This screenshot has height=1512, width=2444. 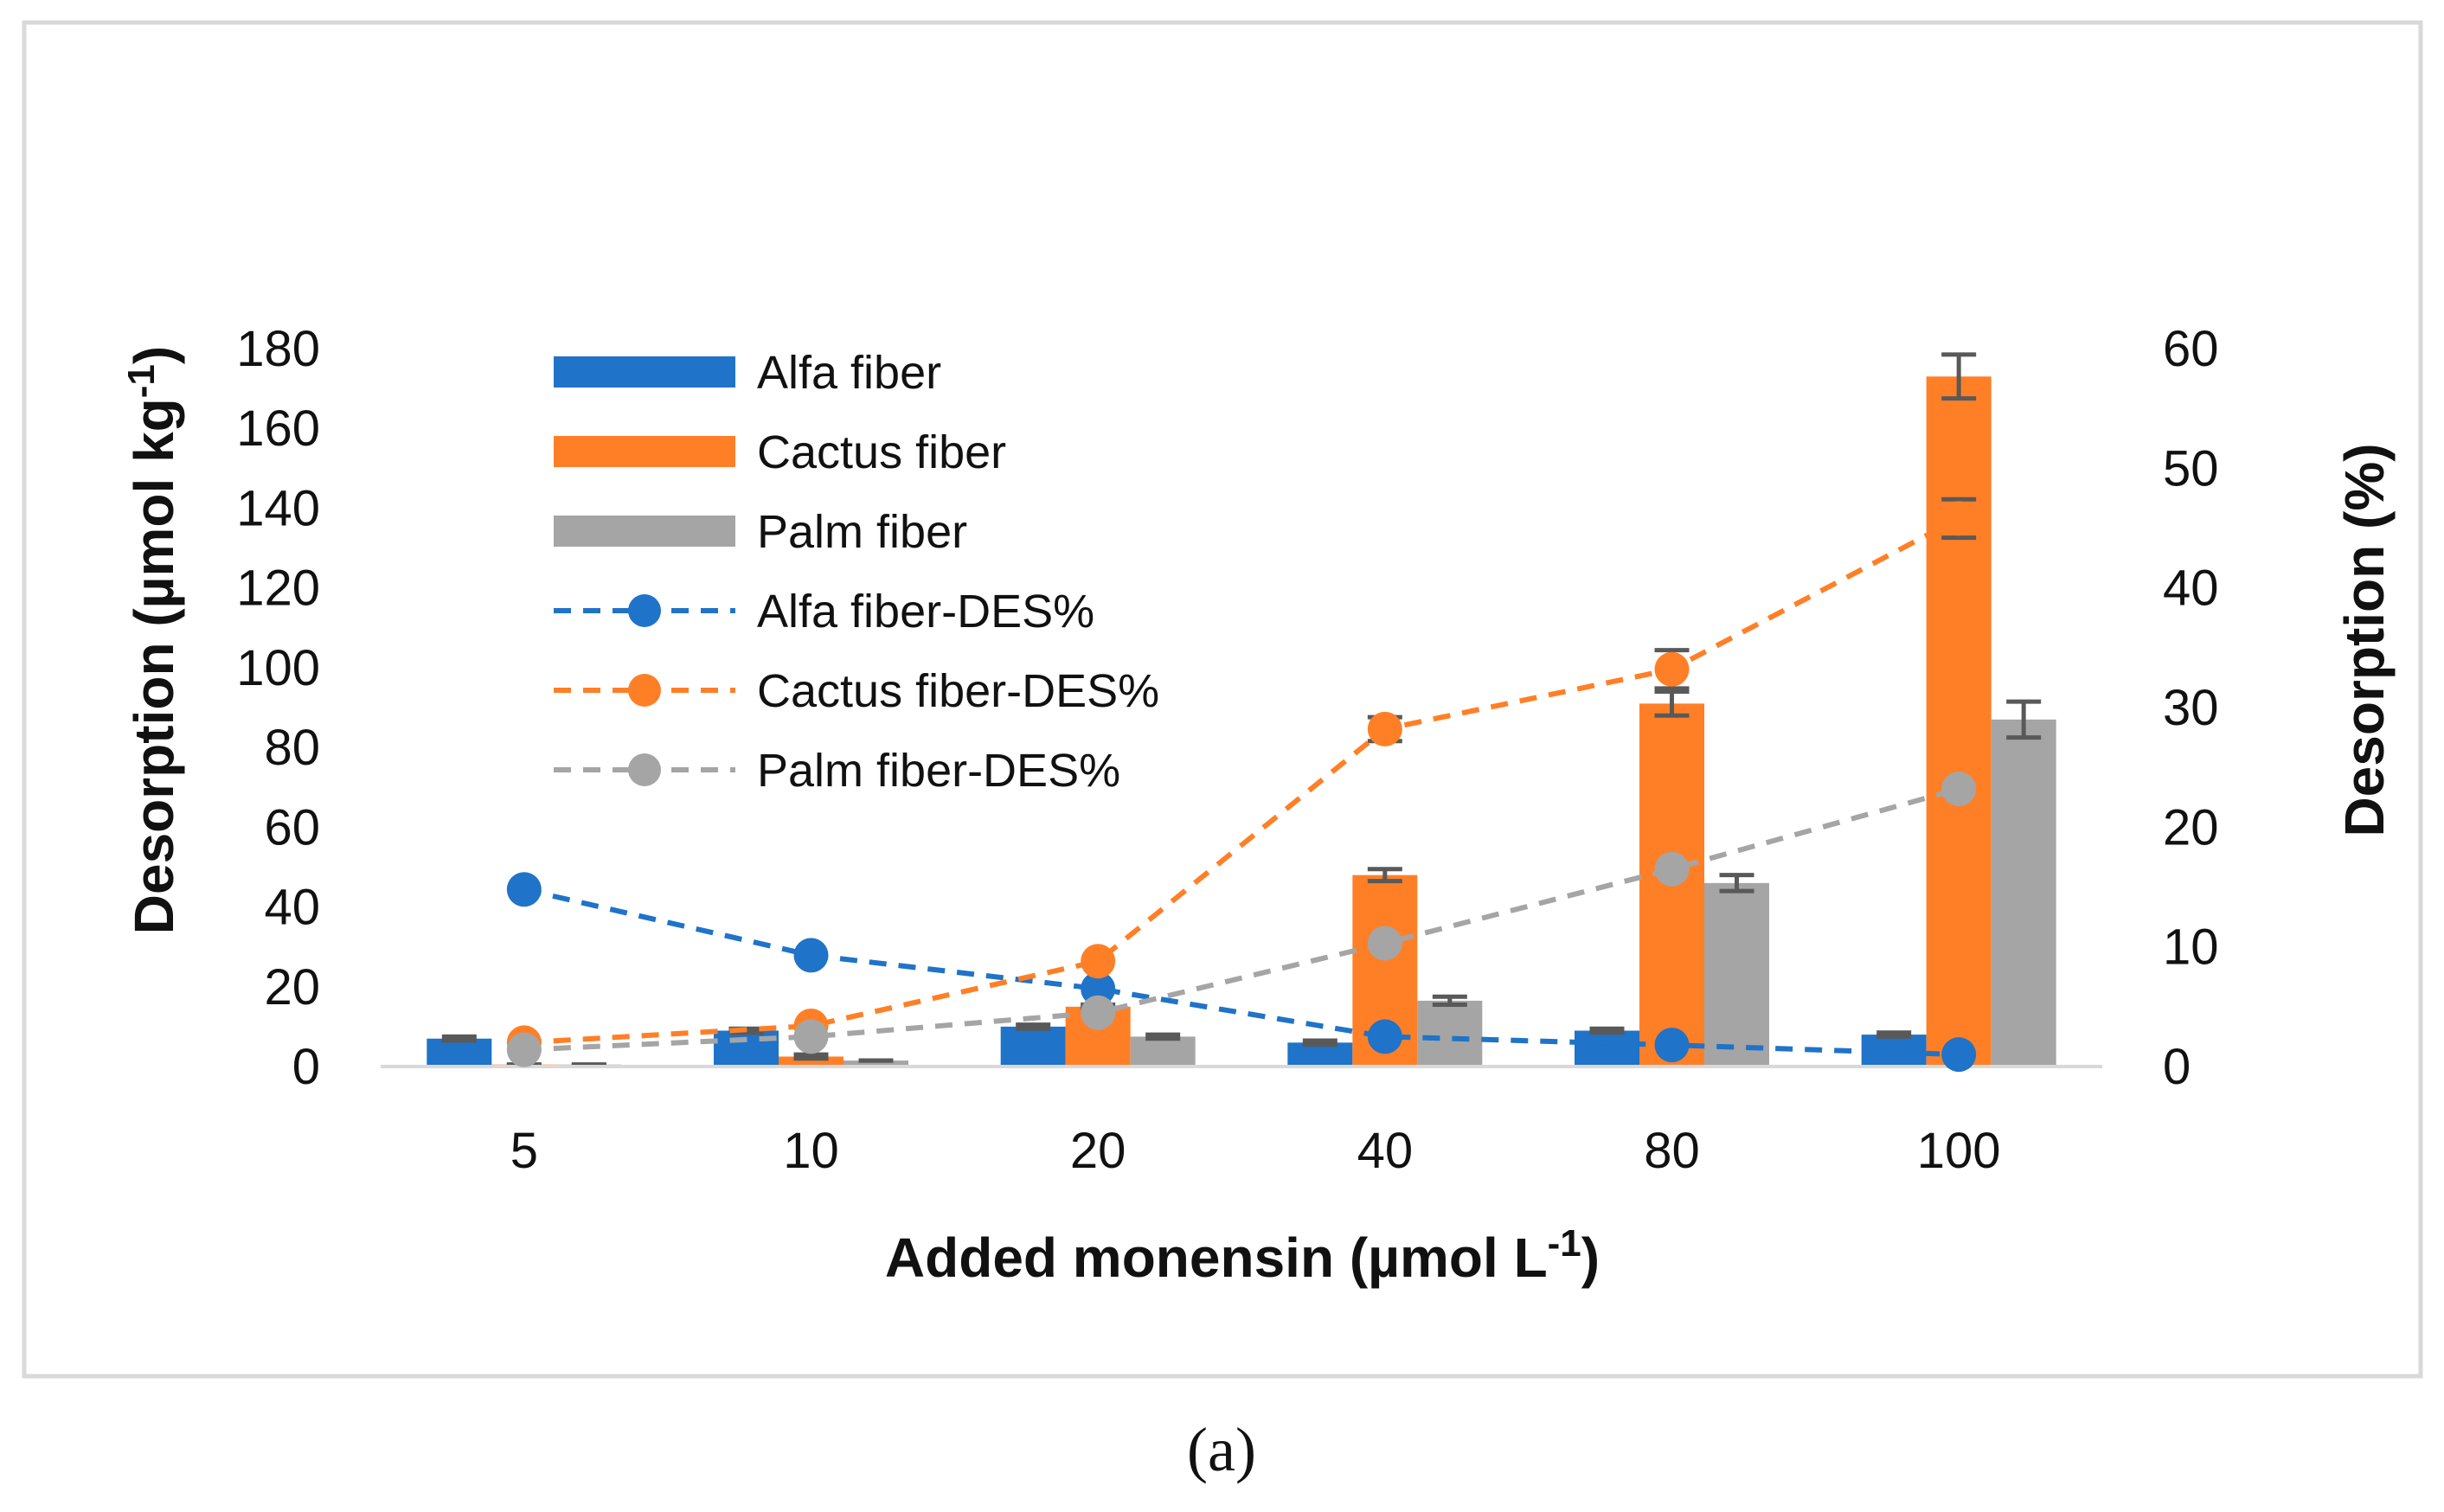 What do you see at coordinates (644, 769) in the screenshot?
I see `legend-marker-palm-fiber-des` at bounding box center [644, 769].